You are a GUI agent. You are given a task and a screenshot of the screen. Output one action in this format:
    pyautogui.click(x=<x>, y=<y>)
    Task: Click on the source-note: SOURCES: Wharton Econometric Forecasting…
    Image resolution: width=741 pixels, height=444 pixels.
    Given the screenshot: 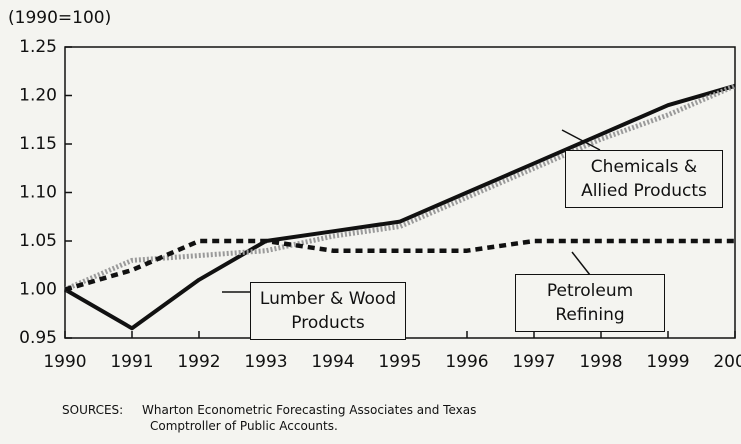 What is the action you would take?
    pyautogui.click(x=292, y=418)
    